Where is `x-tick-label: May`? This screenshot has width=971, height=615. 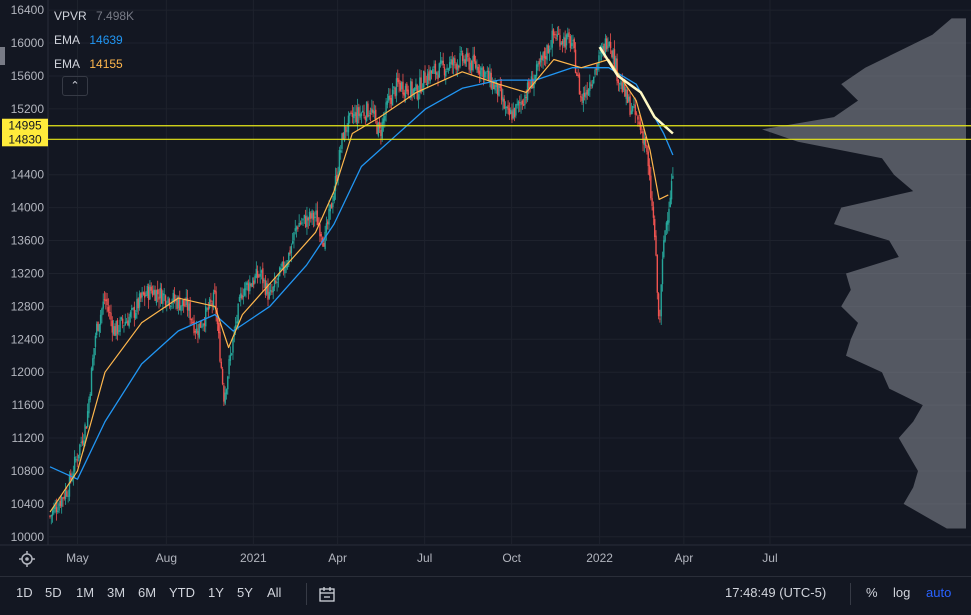 x-tick-label: May is located at coordinates (77, 558).